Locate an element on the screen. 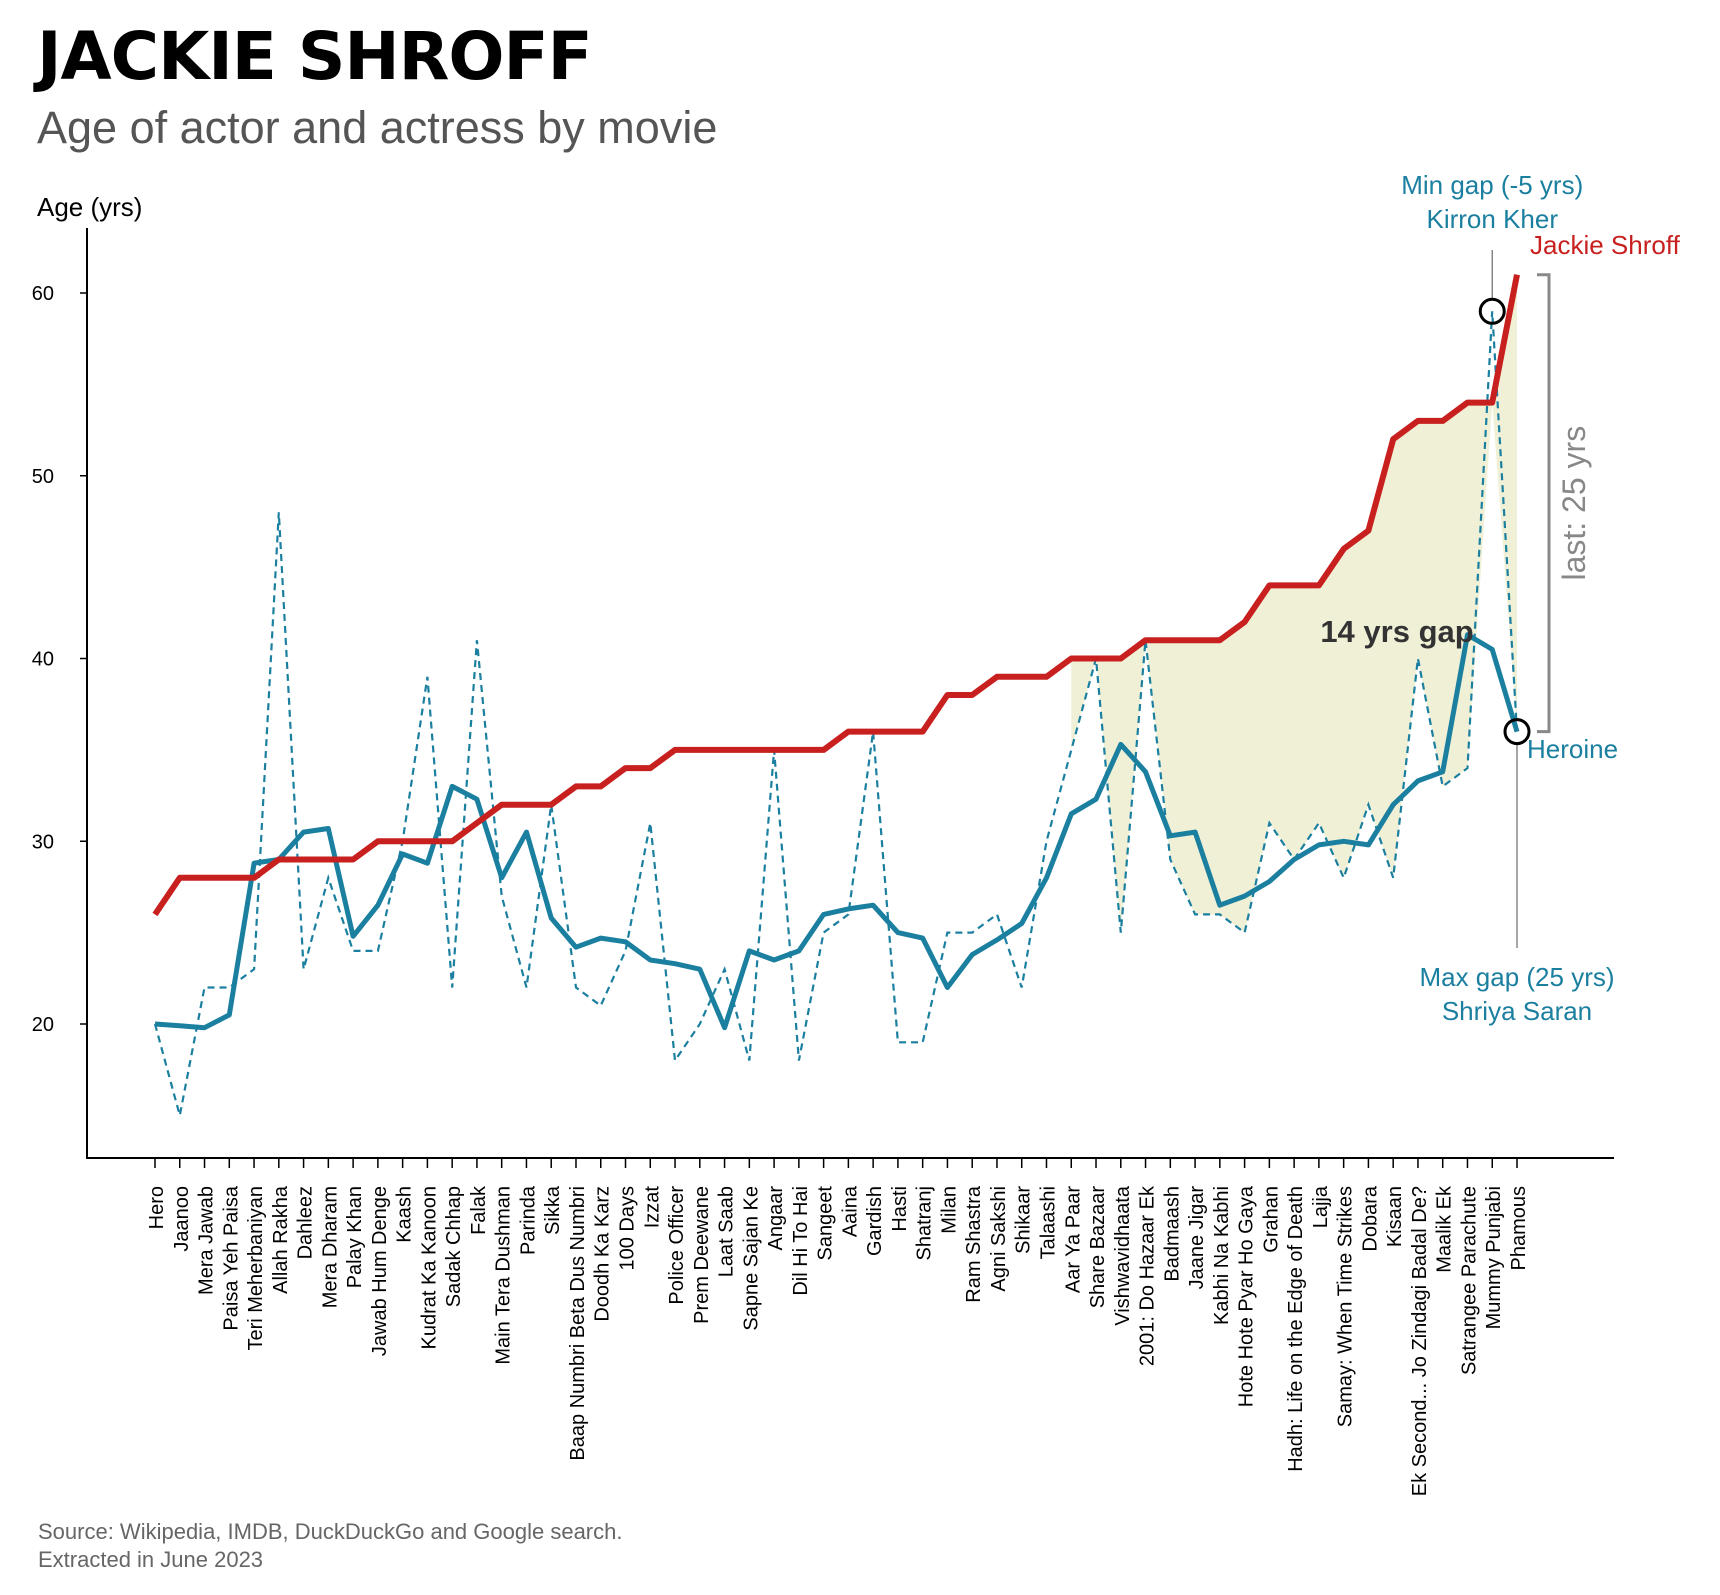 This screenshot has height=1595, width=1720. x-tick-label: Hero is located at coordinates (157, 1207).